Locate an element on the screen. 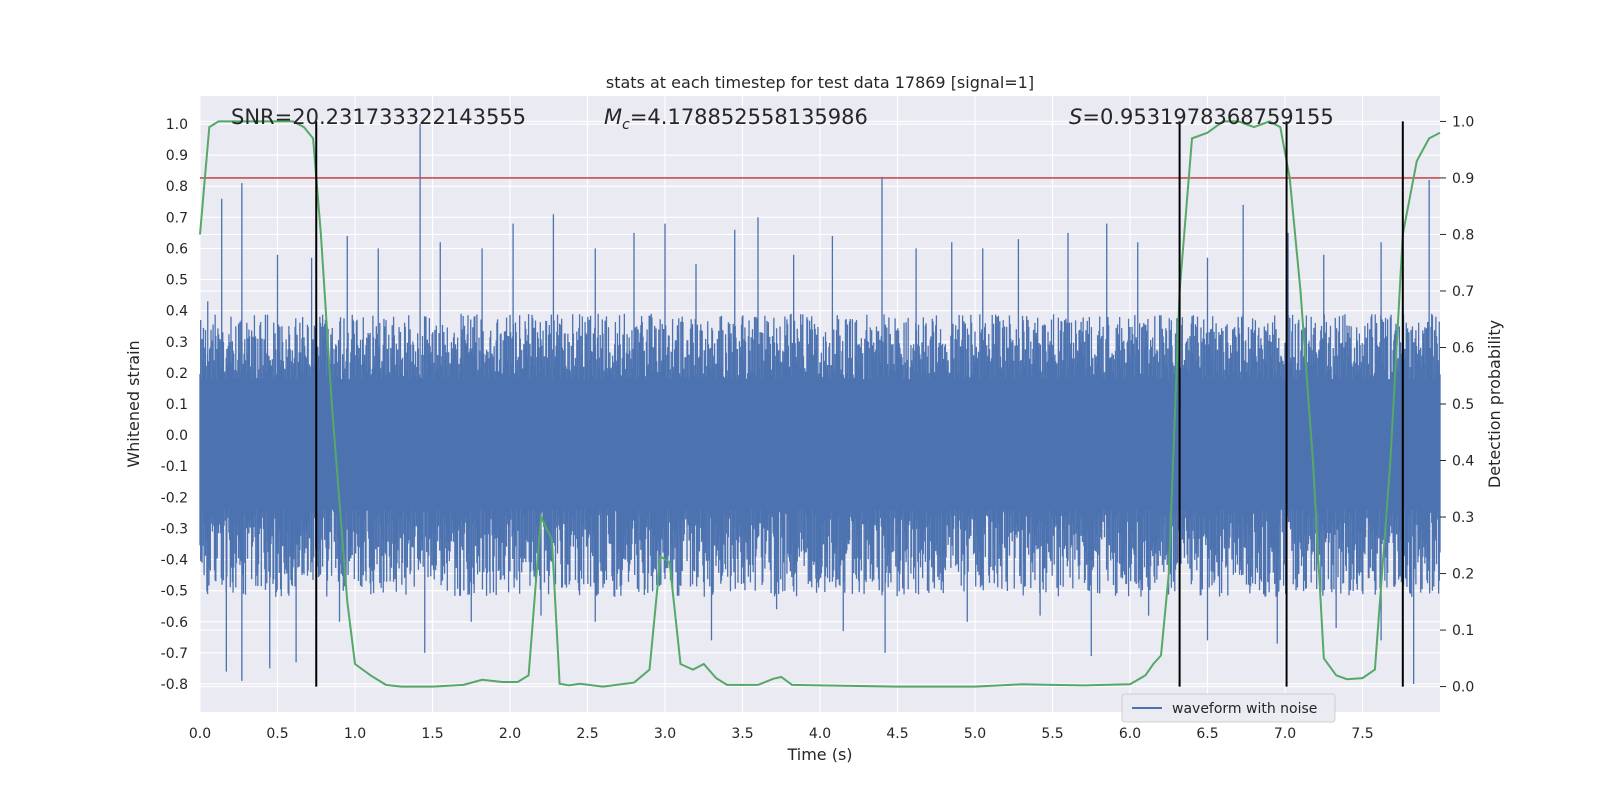 Image resolution: width=1600 pixels, height=800 pixels. y-tick-label-right: 1.0 is located at coordinates (1463, 122).